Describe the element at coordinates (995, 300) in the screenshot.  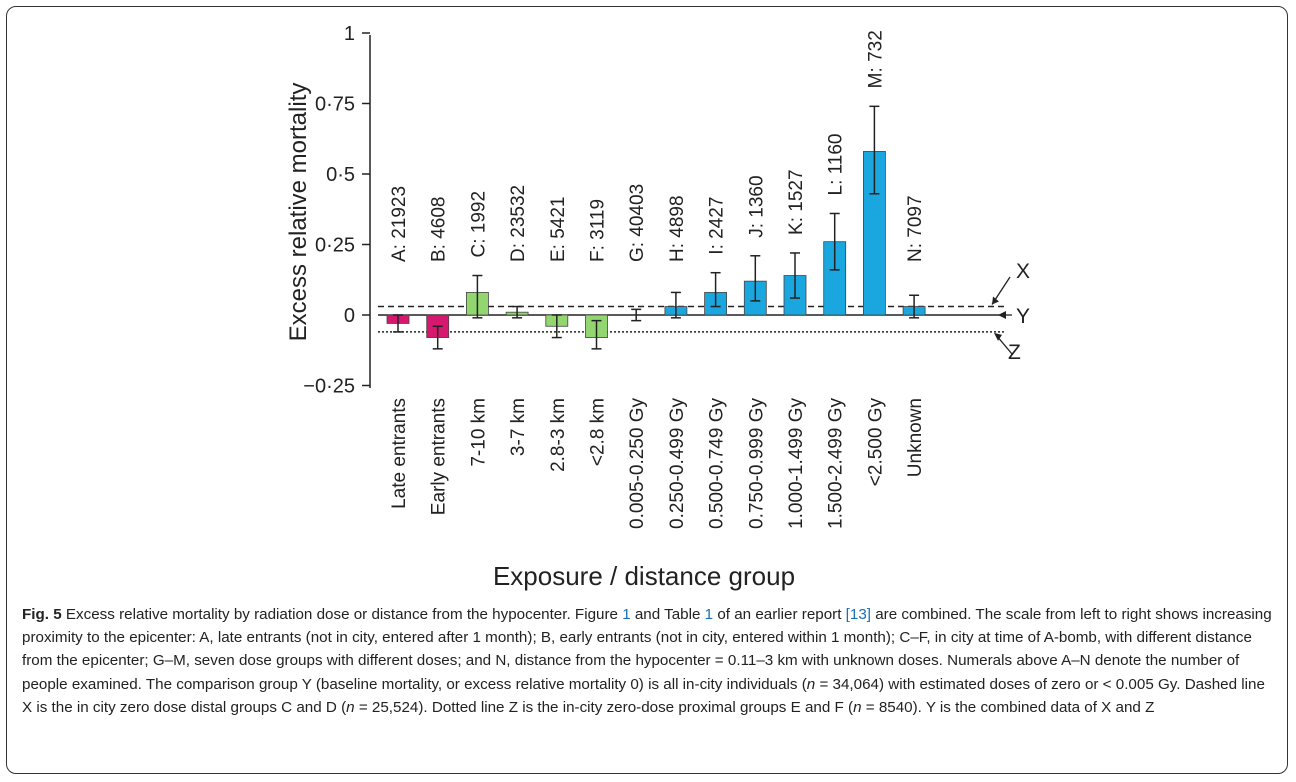
I see `arrow-x-head` at that location.